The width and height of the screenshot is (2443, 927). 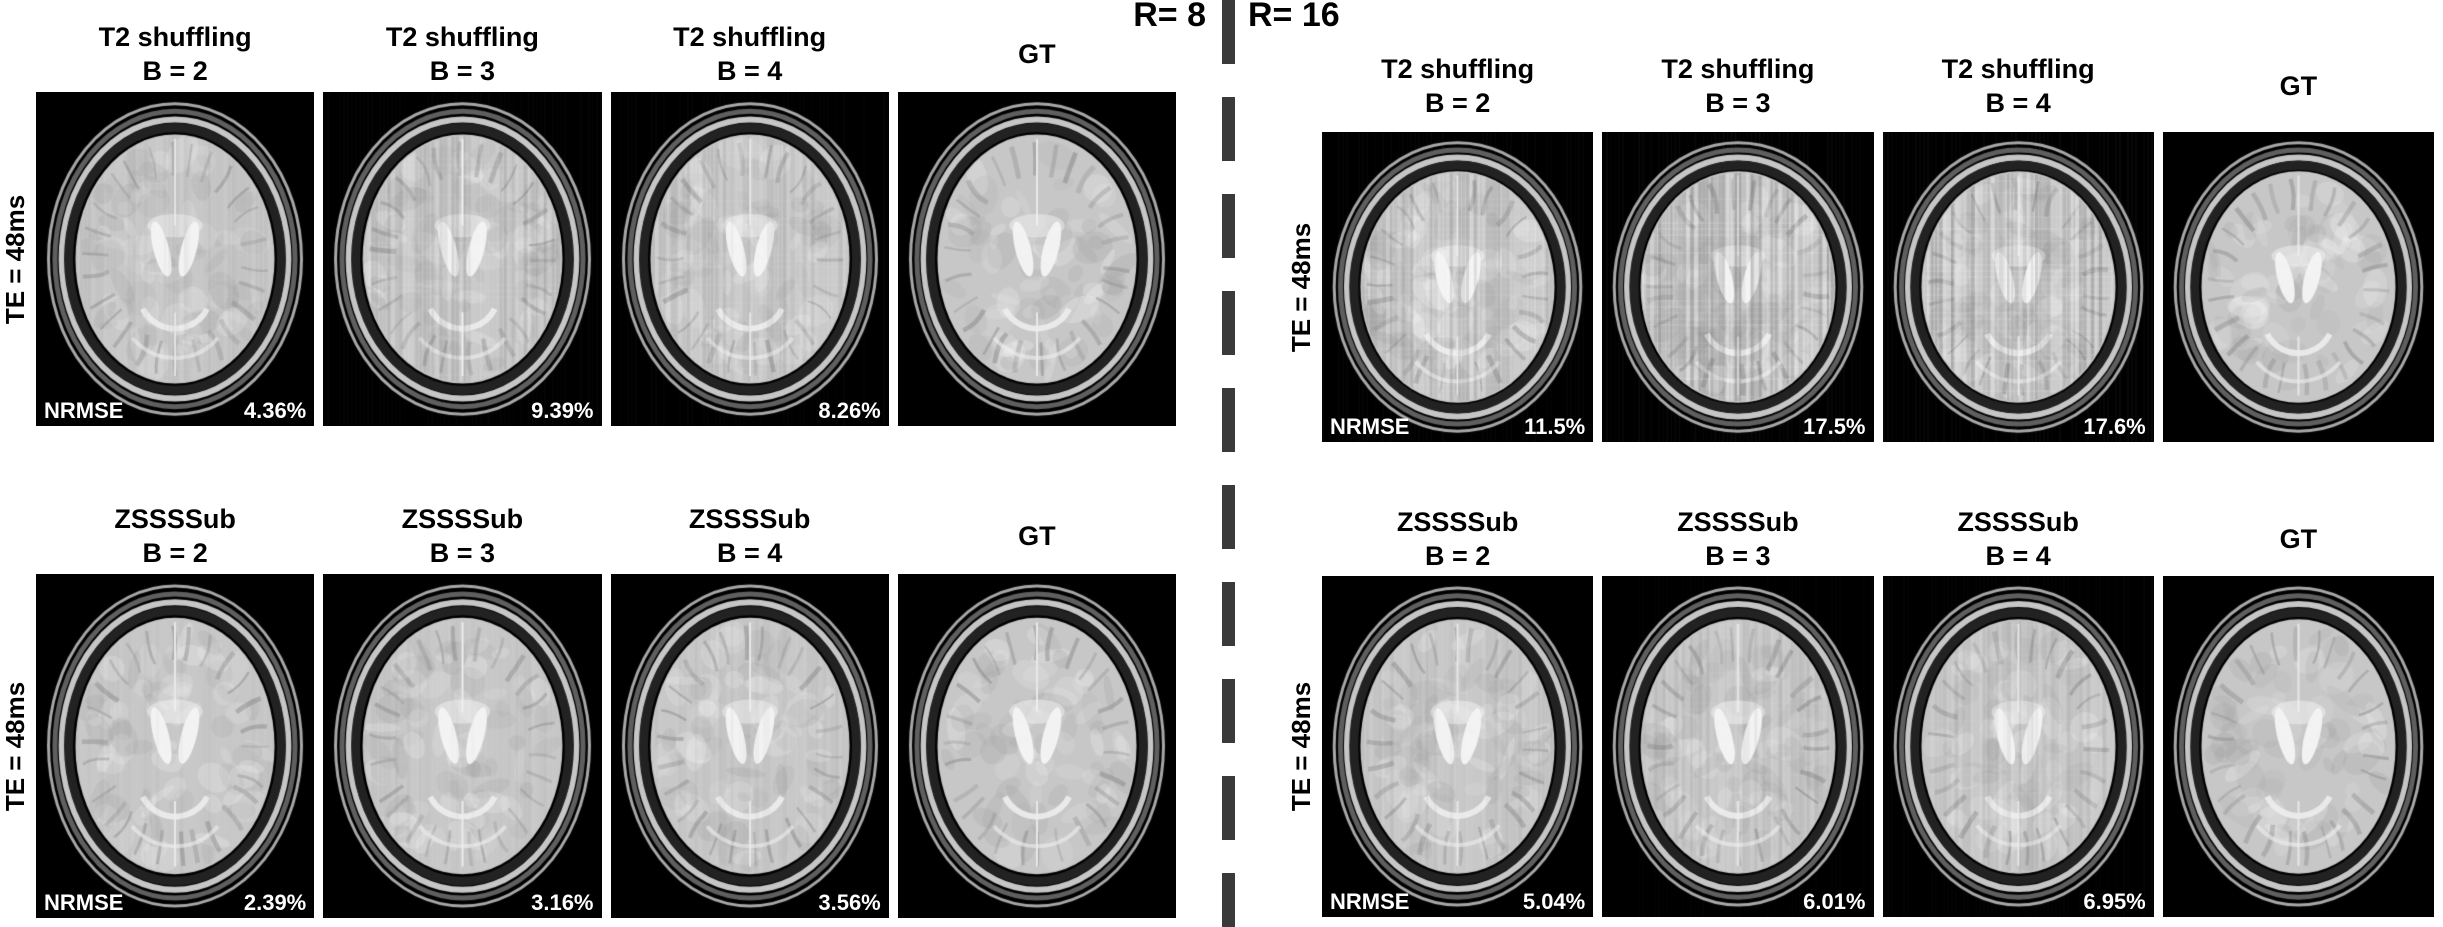 I want to click on nrmse-value: 5.04%, so click(x=1554, y=901).